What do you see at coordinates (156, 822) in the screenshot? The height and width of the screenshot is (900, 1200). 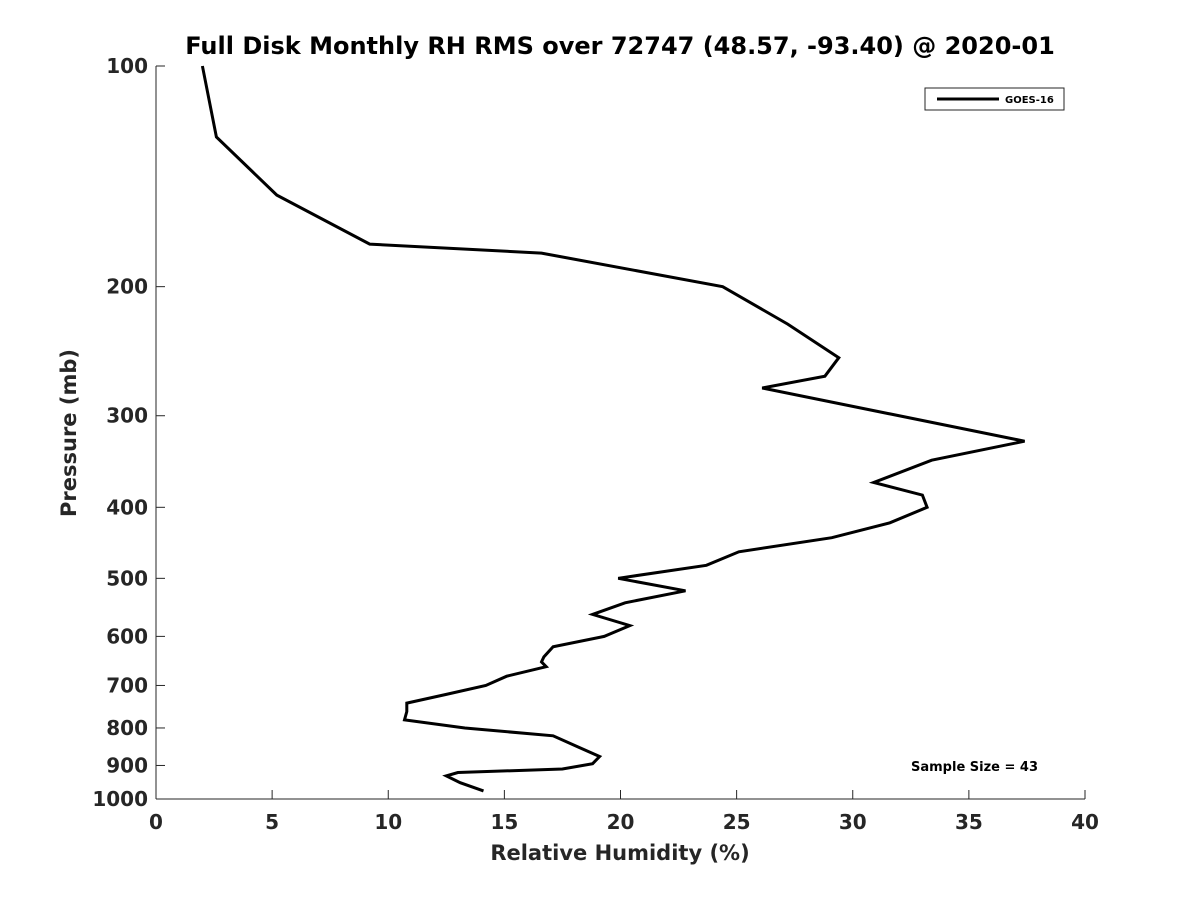 I see `x-tick-label: 0` at bounding box center [156, 822].